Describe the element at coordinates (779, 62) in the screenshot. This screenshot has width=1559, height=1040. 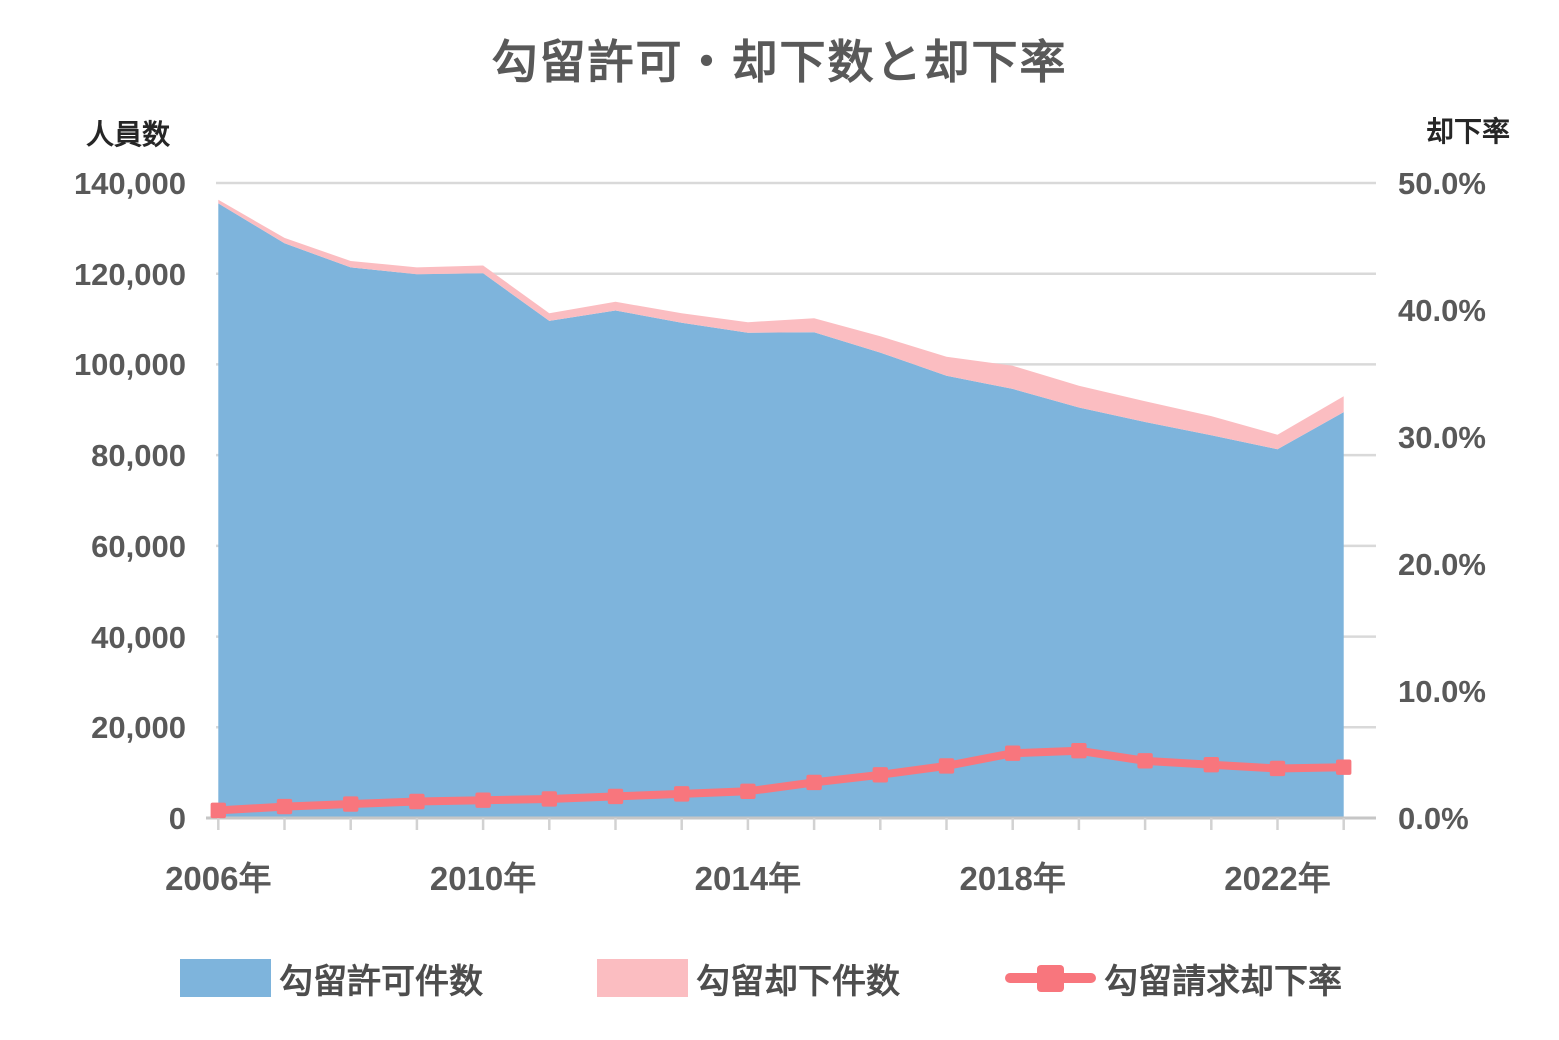
I see `chart-title: 勾留許可・却下数と却下率` at that location.